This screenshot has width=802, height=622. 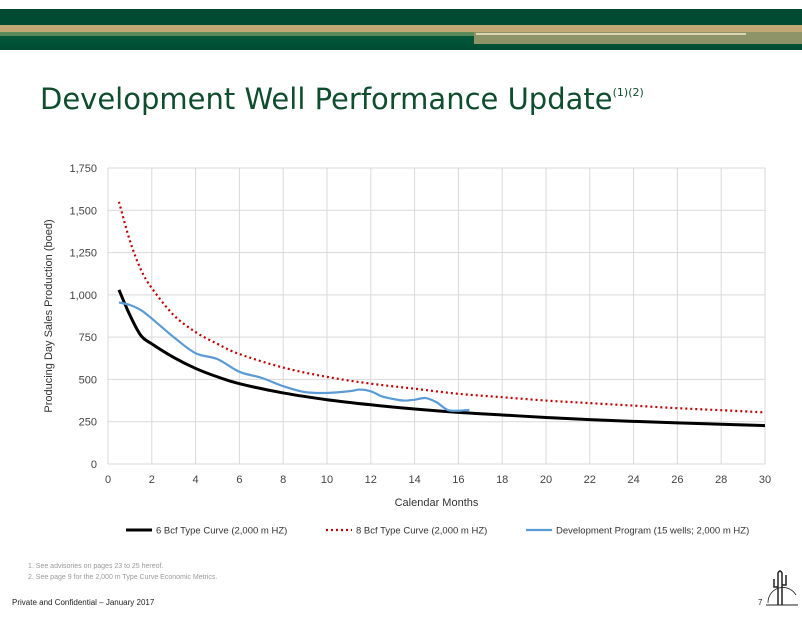 I want to click on x-tick-label: 18, so click(x=502, y=480).